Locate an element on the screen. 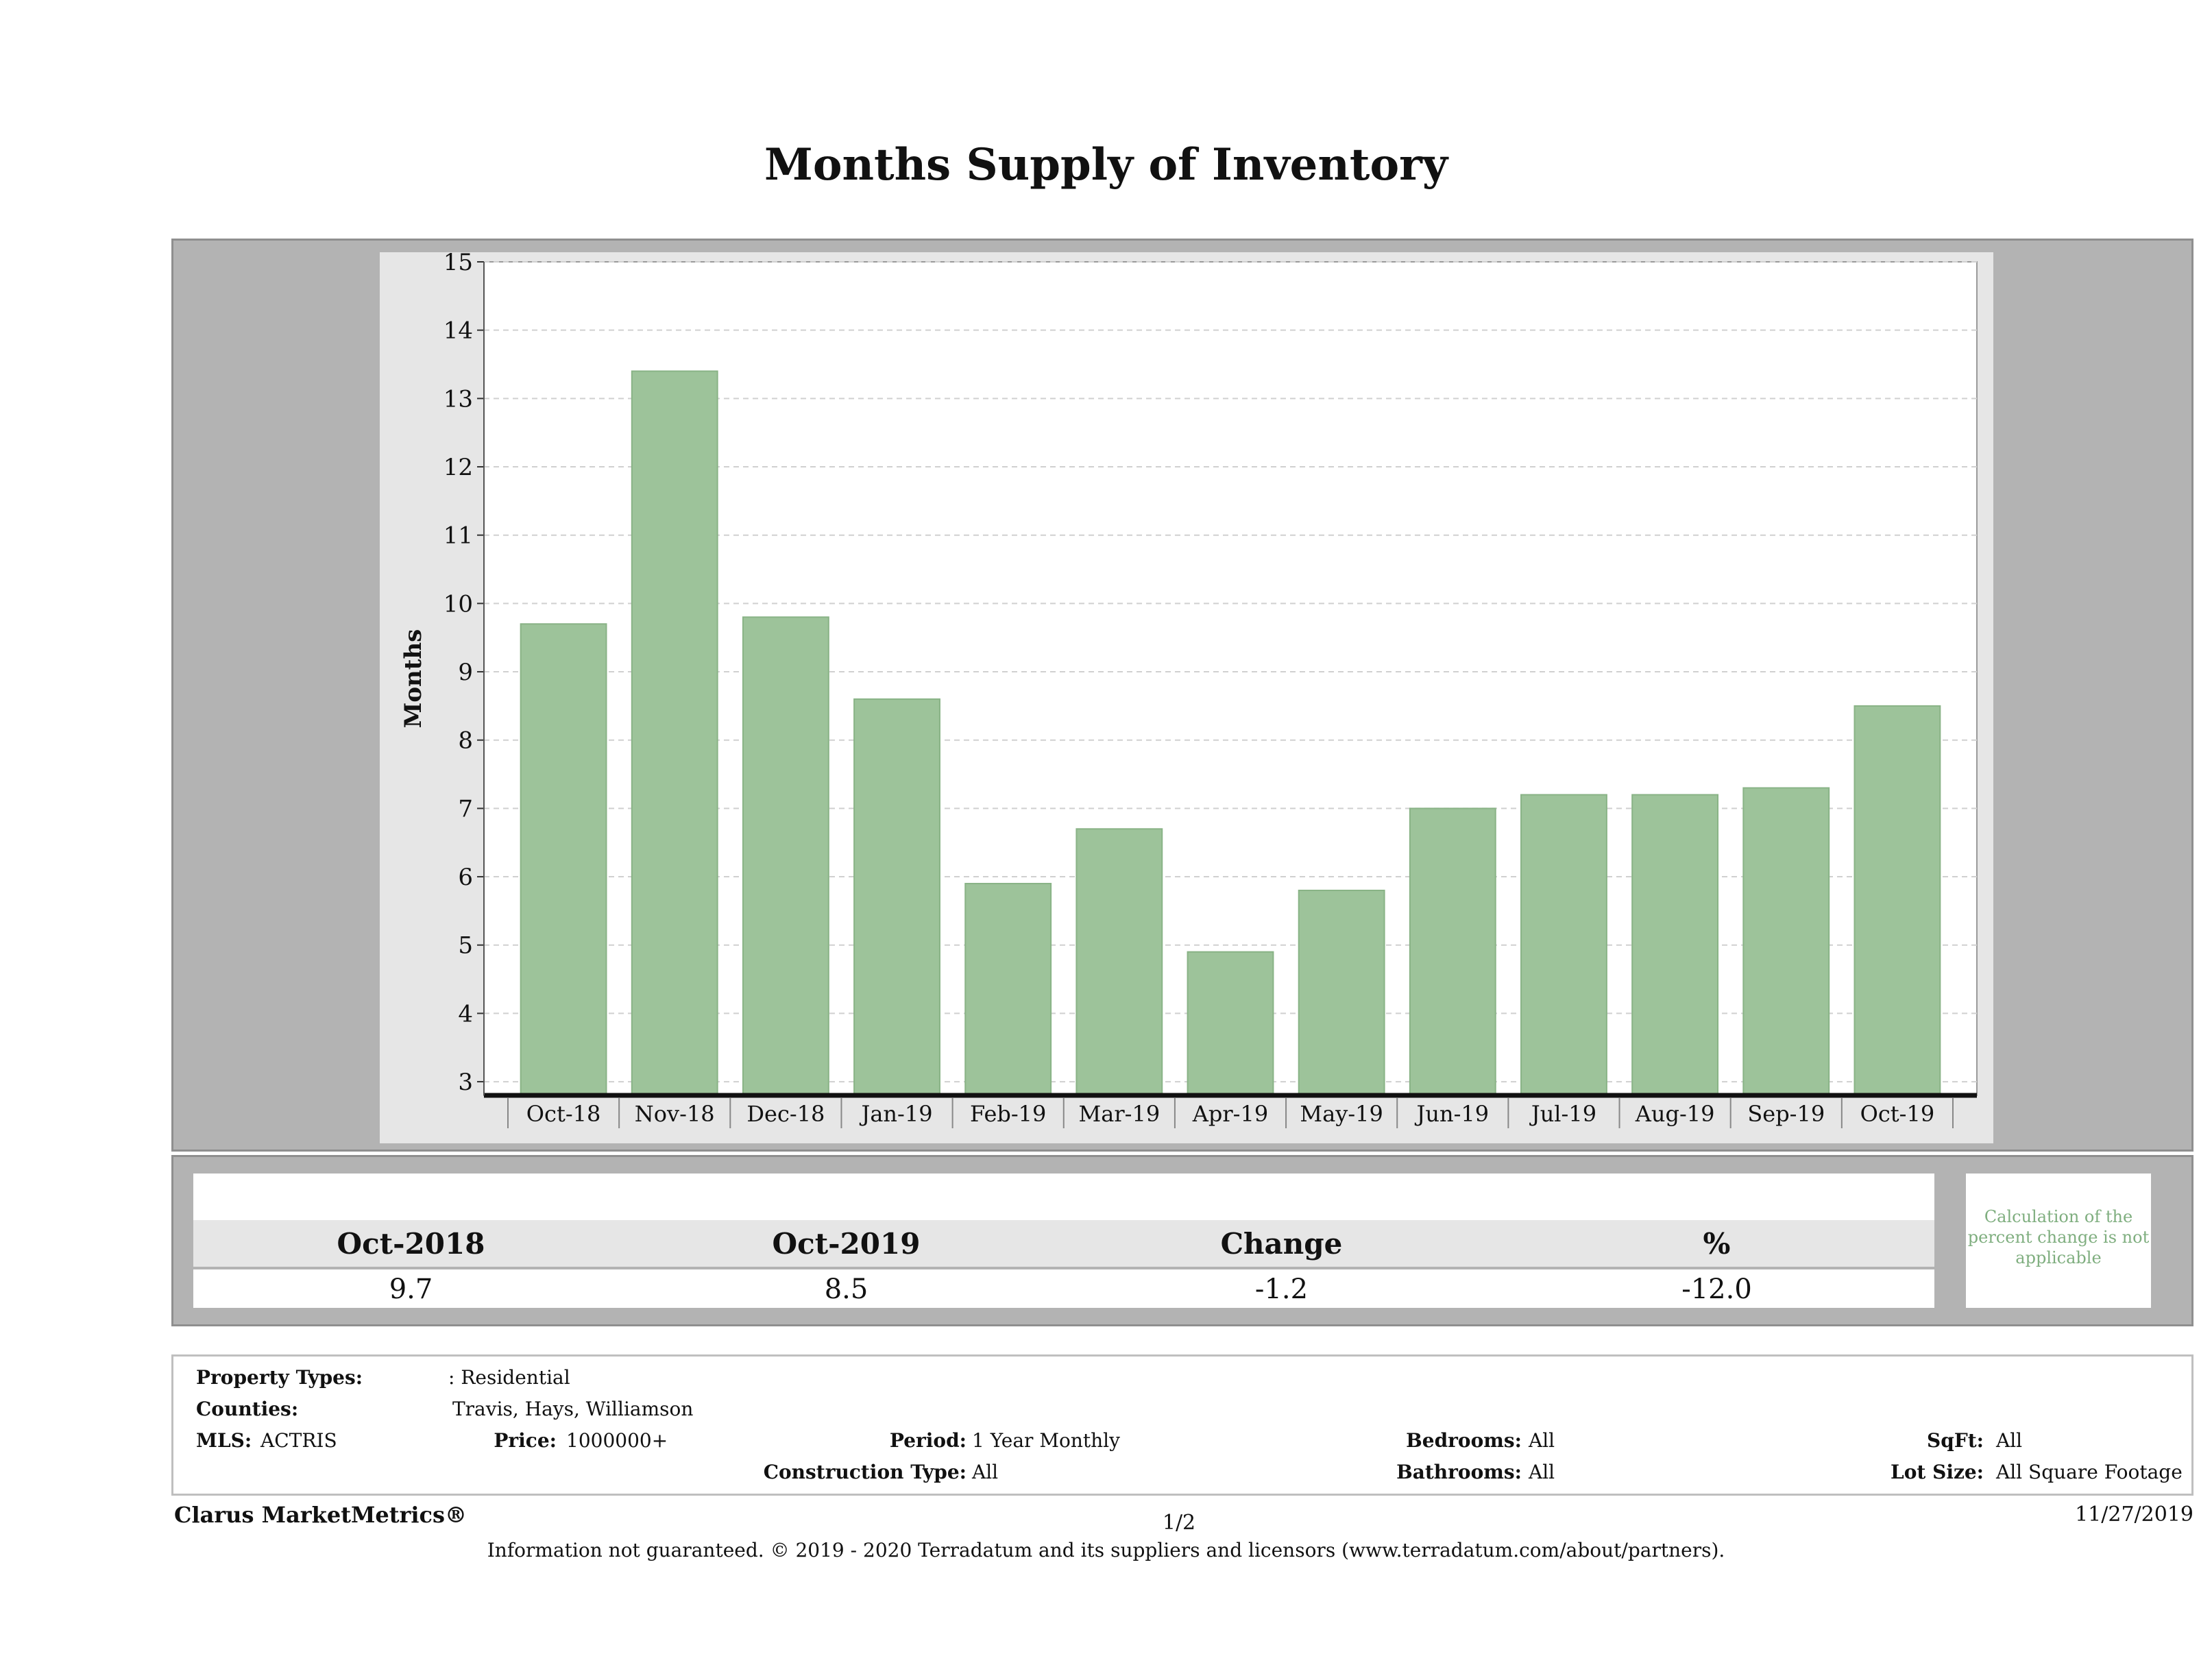 This screenshot has width=2212, height=1678. y-tick-label: 11 is located at coordinates (458, 536).